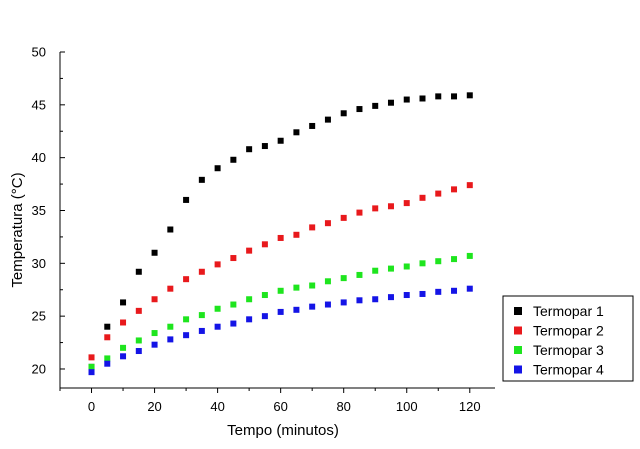 The height and width of the screenshot is (449, 640). Describe the element at coordinates (343, 406) in the screenshot. I see `x-tick-label: 80` at that location.